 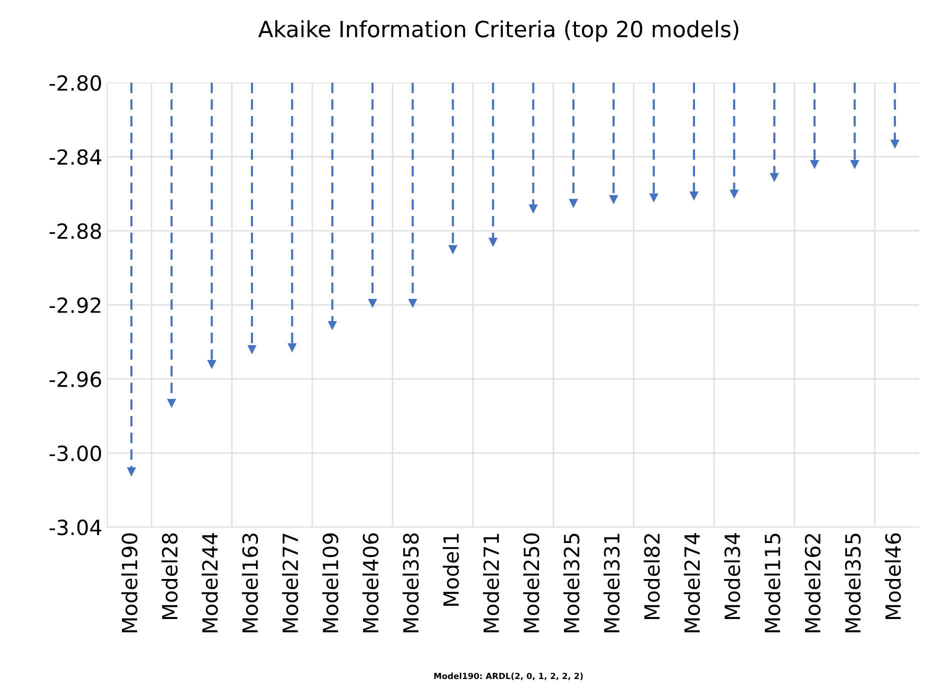 What do you see at coordinates (129, 582) in the screenshot?
I see `x-tick-label: Model190` at bounding box center [129, 582].